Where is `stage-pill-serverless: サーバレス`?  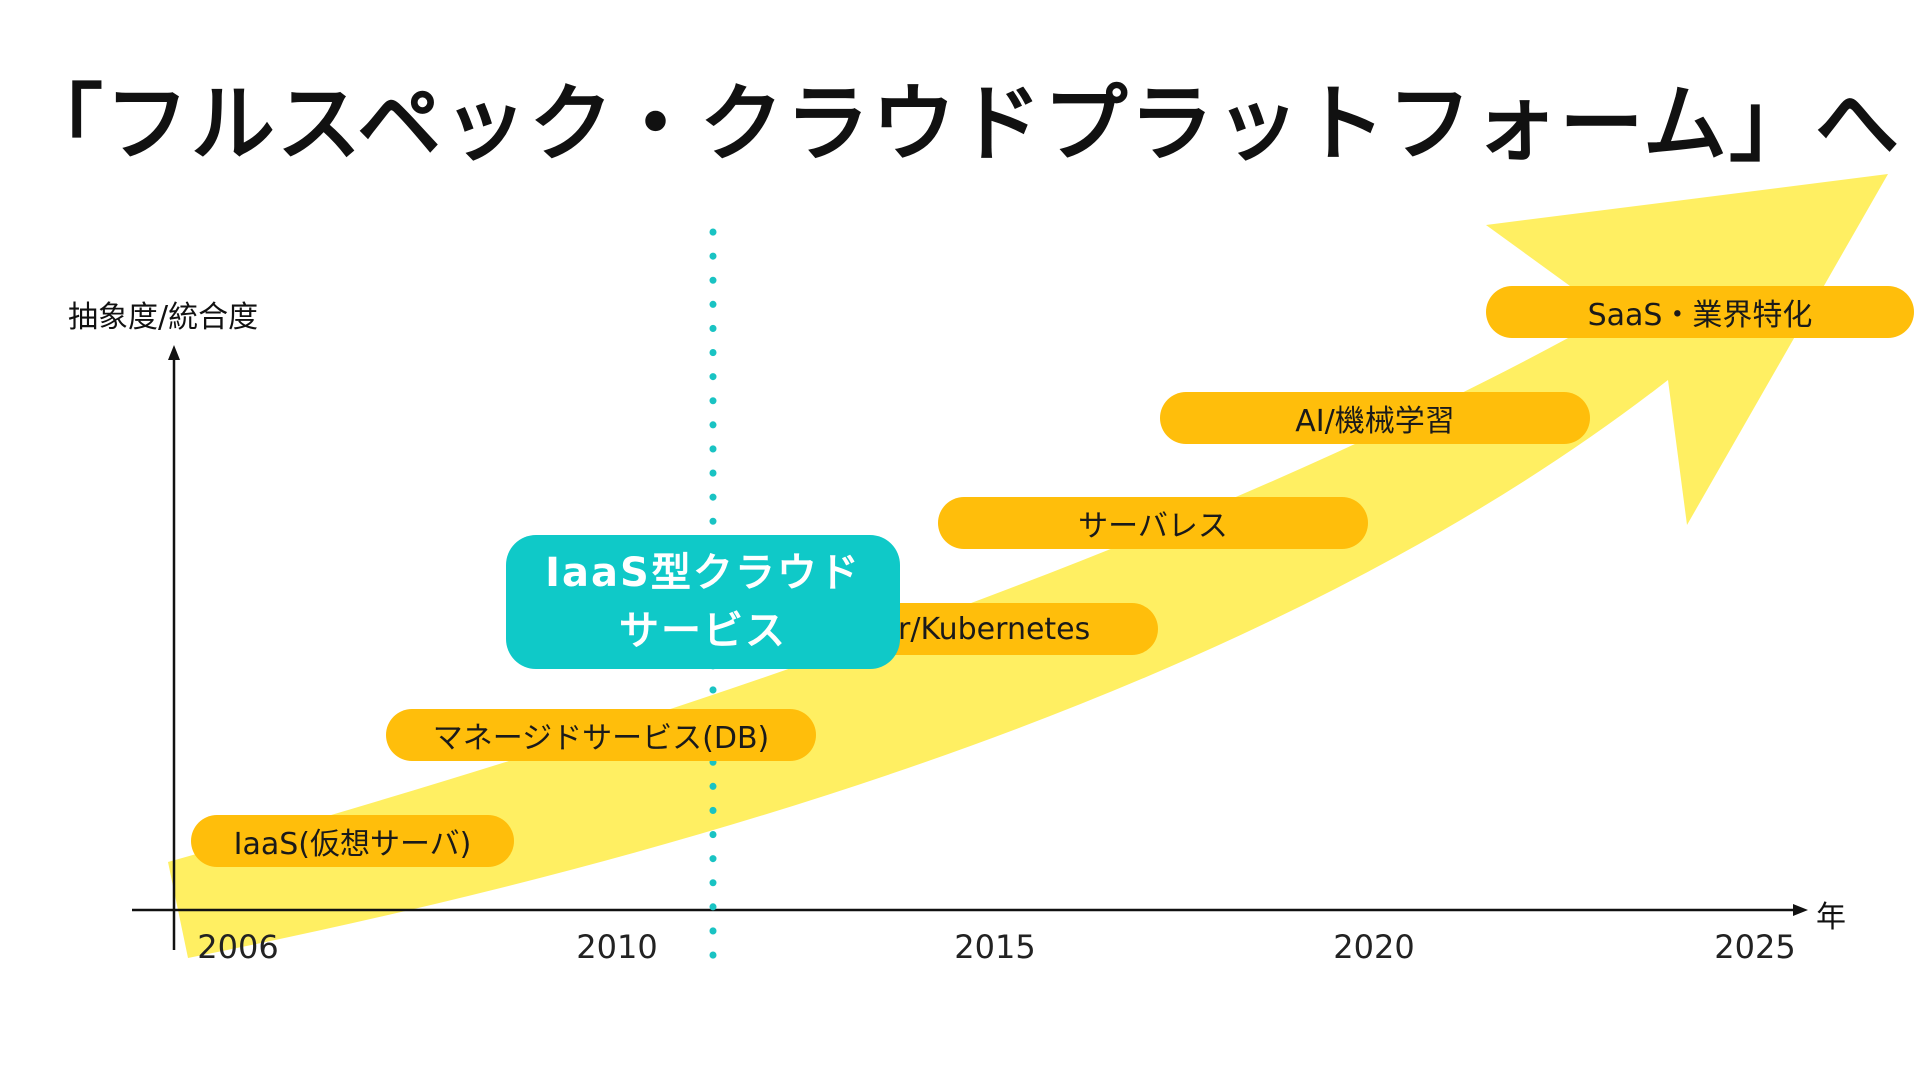
stage-pill-serverless: サーバレス is located at coordinates (1153, 523).